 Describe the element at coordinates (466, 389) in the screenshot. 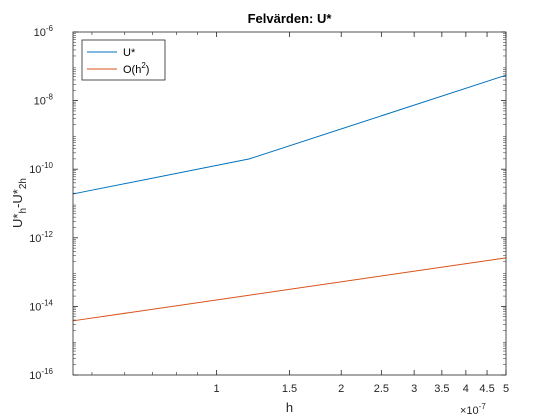

I see `x-tick-label: 4` at that location.